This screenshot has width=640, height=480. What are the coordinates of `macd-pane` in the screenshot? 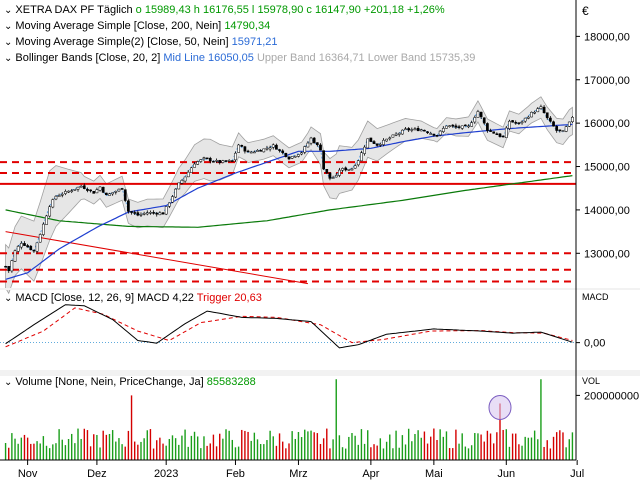 It's located at (288, 326).